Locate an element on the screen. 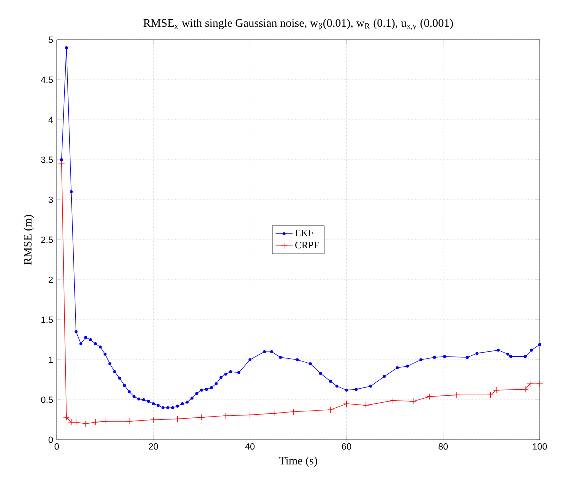 The image size is (573, 489). legend-label: CRPF is located at coordinates (308, 245).